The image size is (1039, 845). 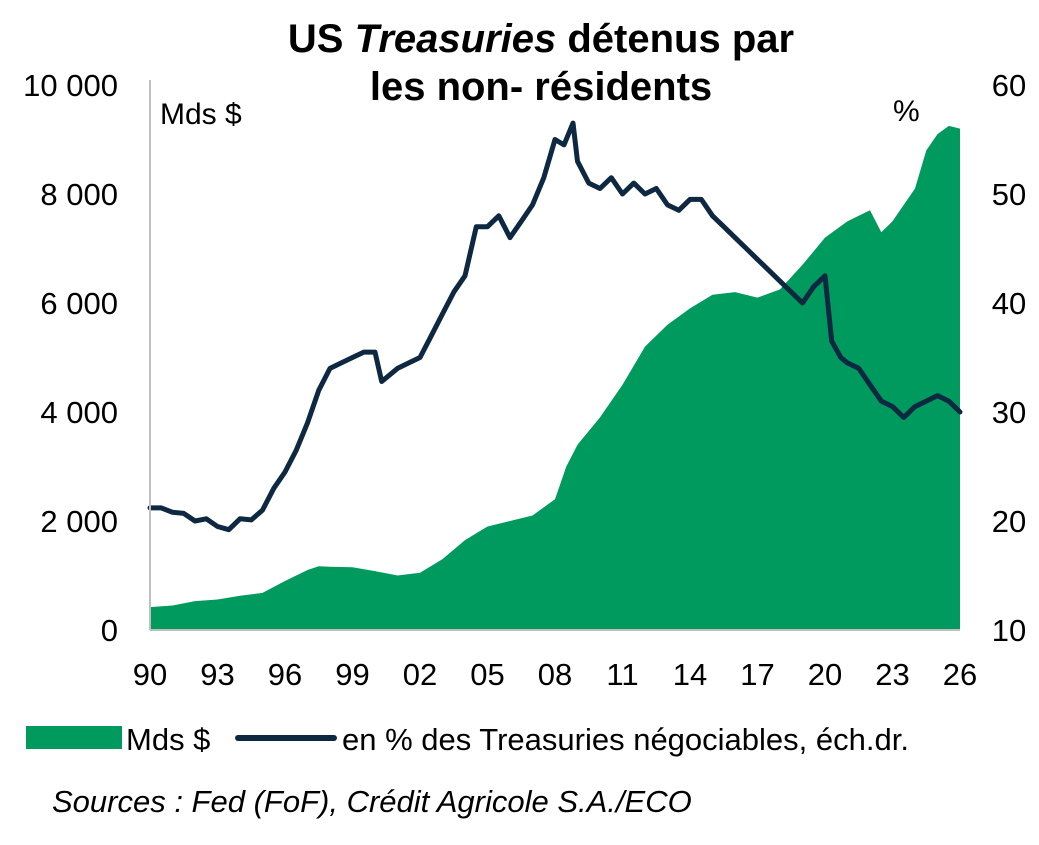 I want to click on left-tick-label: 0, so click(x=109, y=630).